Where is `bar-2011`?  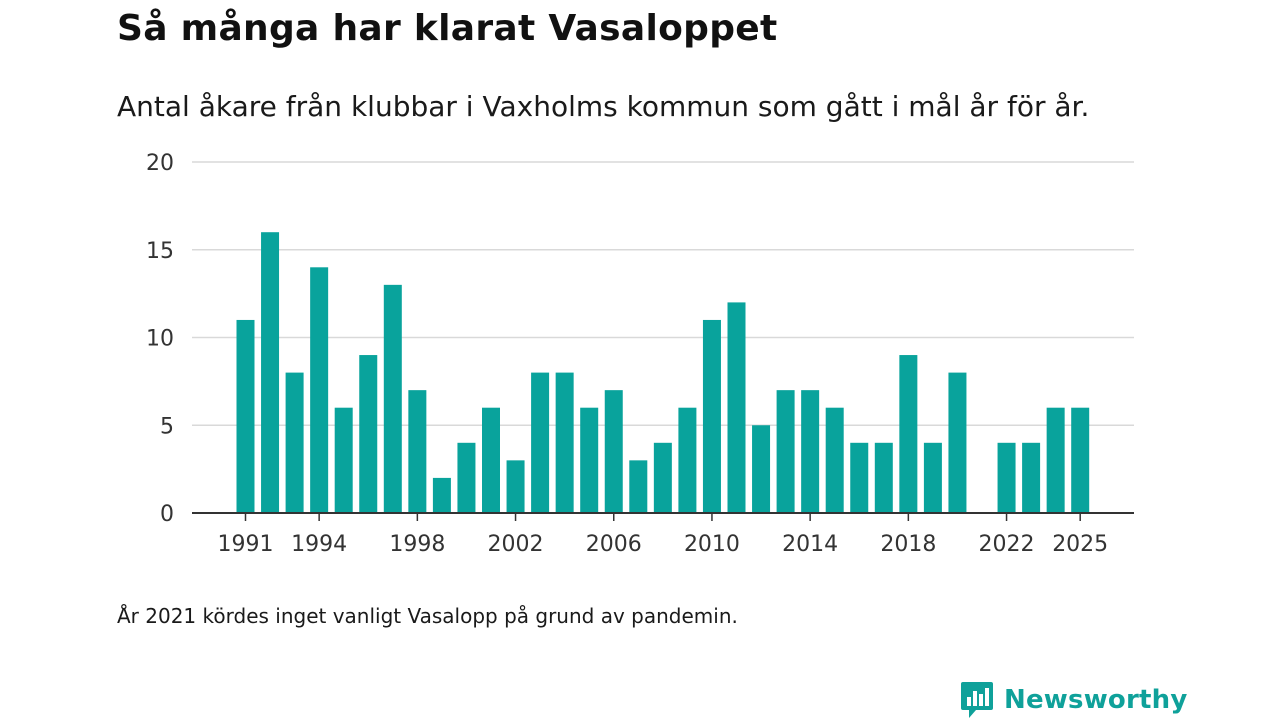
bar-2011 is located at coordinates (736, 407).